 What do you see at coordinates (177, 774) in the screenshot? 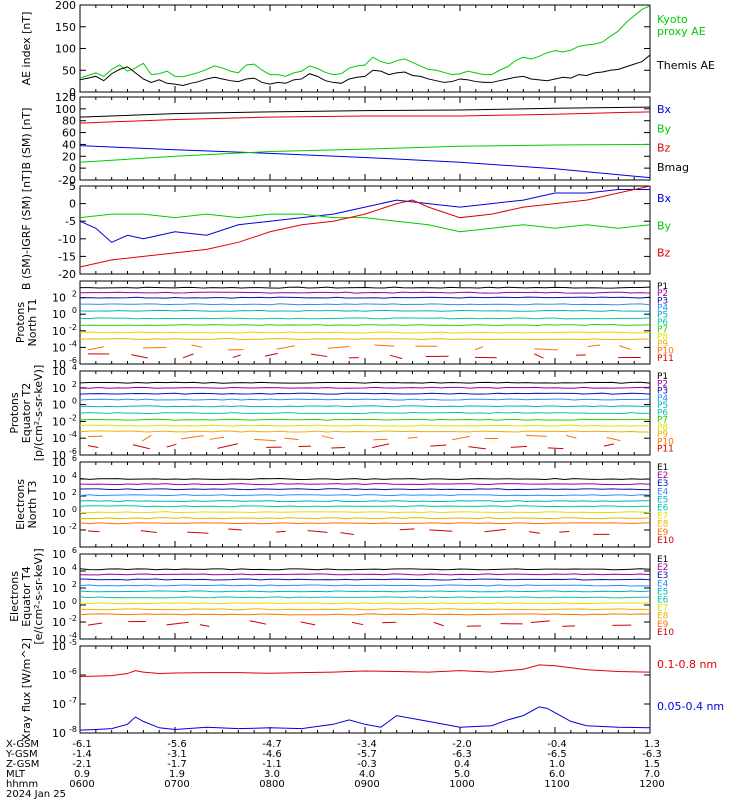
I see `x-row-value: 1.9` at bounding box center [177, 774].